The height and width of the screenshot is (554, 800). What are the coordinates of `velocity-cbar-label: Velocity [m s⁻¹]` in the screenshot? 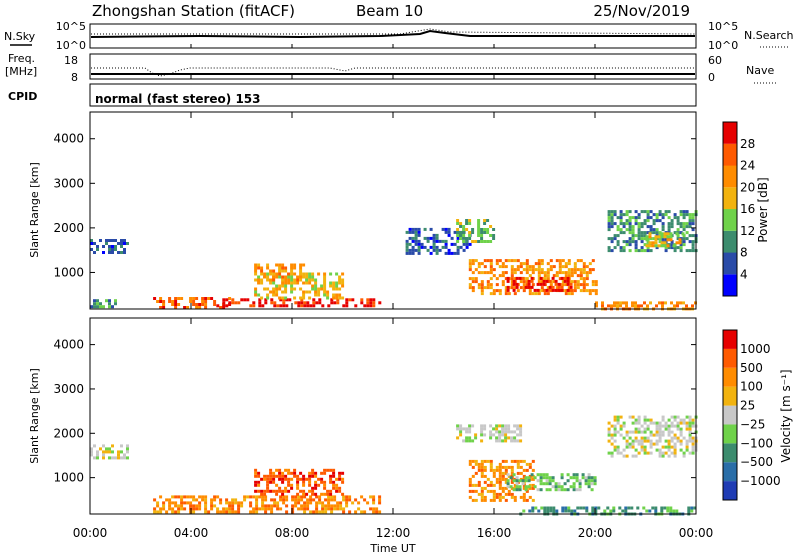 It's located at (786, 415).